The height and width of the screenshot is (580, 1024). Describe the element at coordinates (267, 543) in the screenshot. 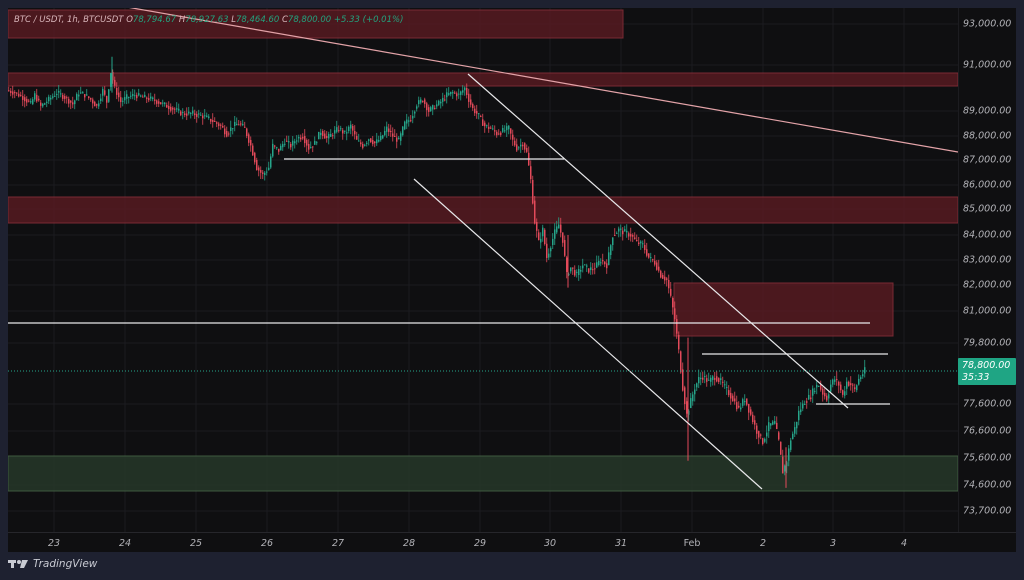

I see `time-tick-label: 26` at that location.